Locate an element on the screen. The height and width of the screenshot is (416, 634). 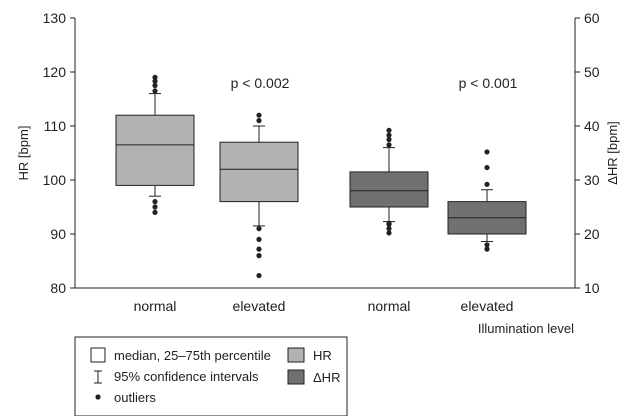
box-normal-hr is located at coordinates (155, 144).